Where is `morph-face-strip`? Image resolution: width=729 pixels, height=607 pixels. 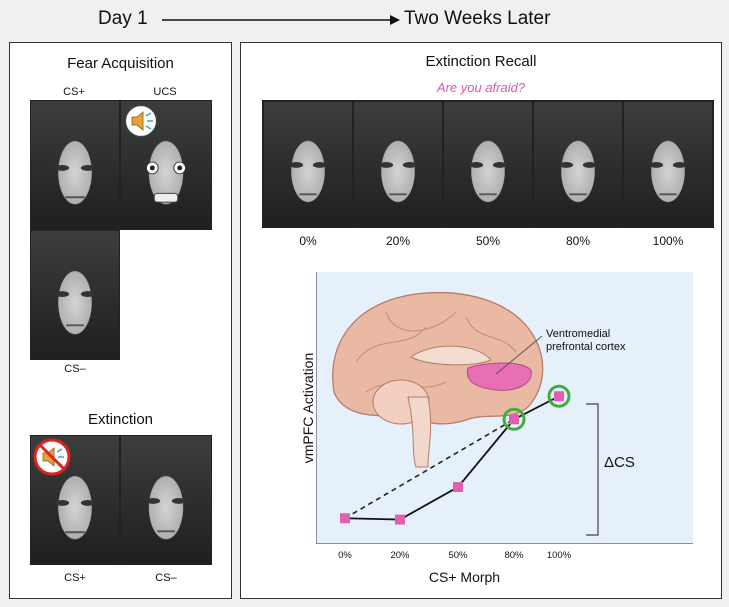 morph-face-strip is located at coordinates (488, 164).